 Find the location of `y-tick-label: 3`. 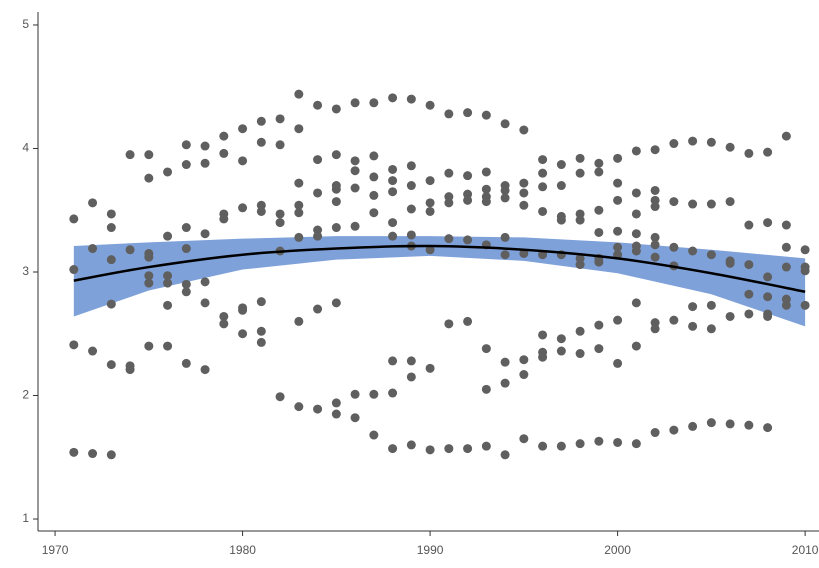

y-tick-label: 3 is located at coordinates (25, 271).